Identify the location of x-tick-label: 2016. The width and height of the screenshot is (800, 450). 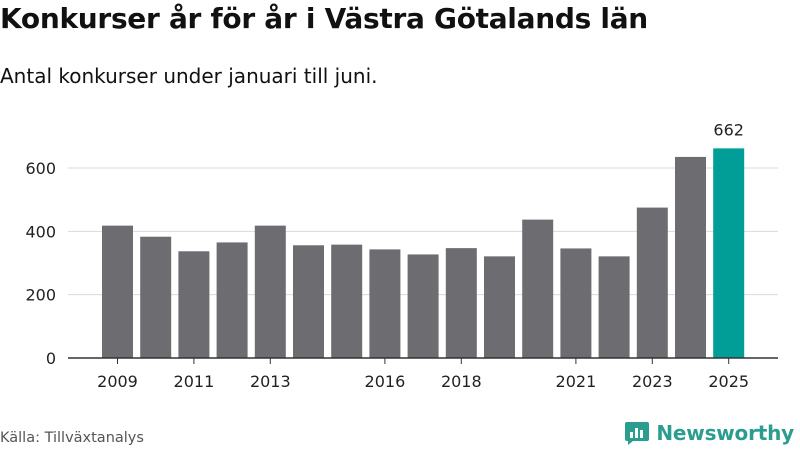
(385, 381).